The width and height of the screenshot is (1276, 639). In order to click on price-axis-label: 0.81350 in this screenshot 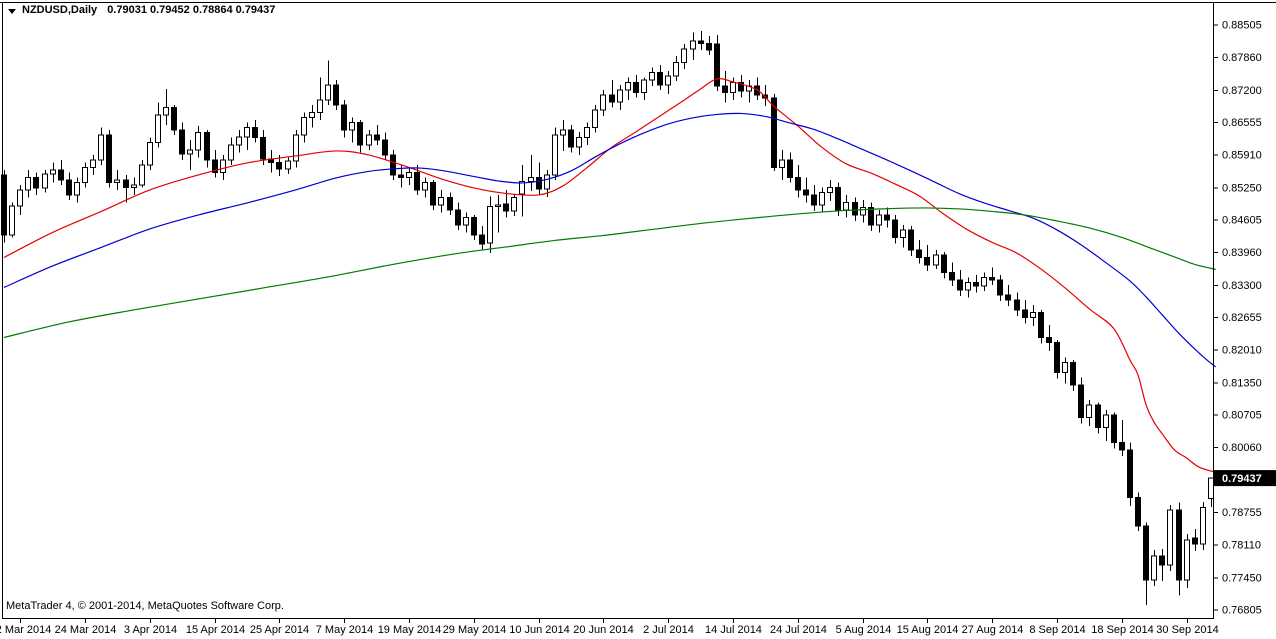, I will do `click(1242, 383)`.